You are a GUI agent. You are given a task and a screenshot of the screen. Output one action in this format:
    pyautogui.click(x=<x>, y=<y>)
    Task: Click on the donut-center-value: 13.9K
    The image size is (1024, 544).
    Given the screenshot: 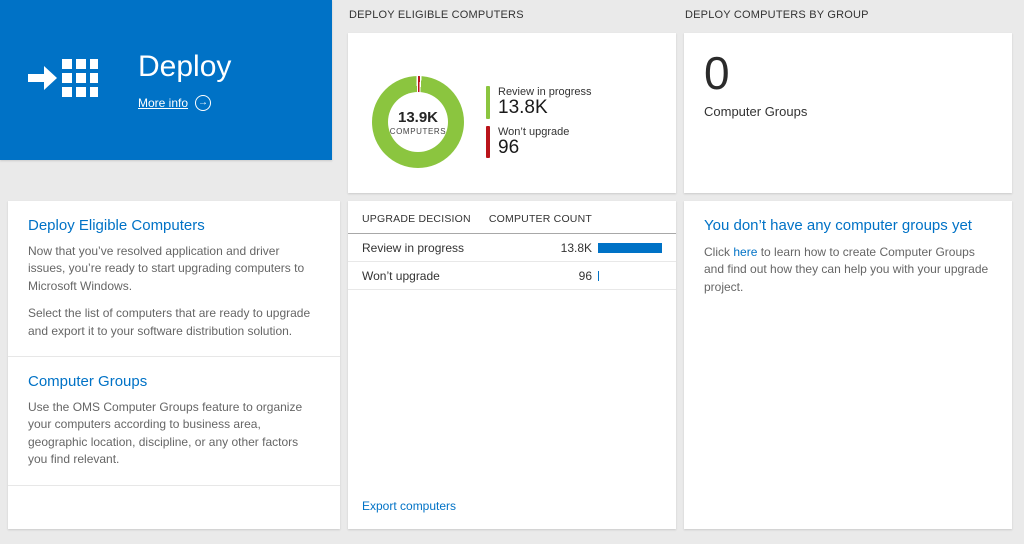 What is the action you would take?
    pyautogui.click(x=418, y=117)
    